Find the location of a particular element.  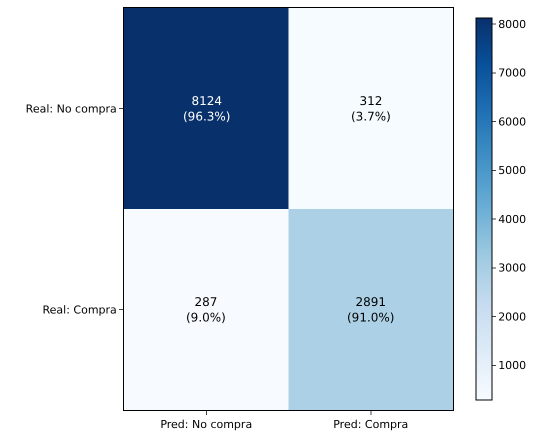

data-label: 2891 (91.0%) is located at coordinates (370, 310).